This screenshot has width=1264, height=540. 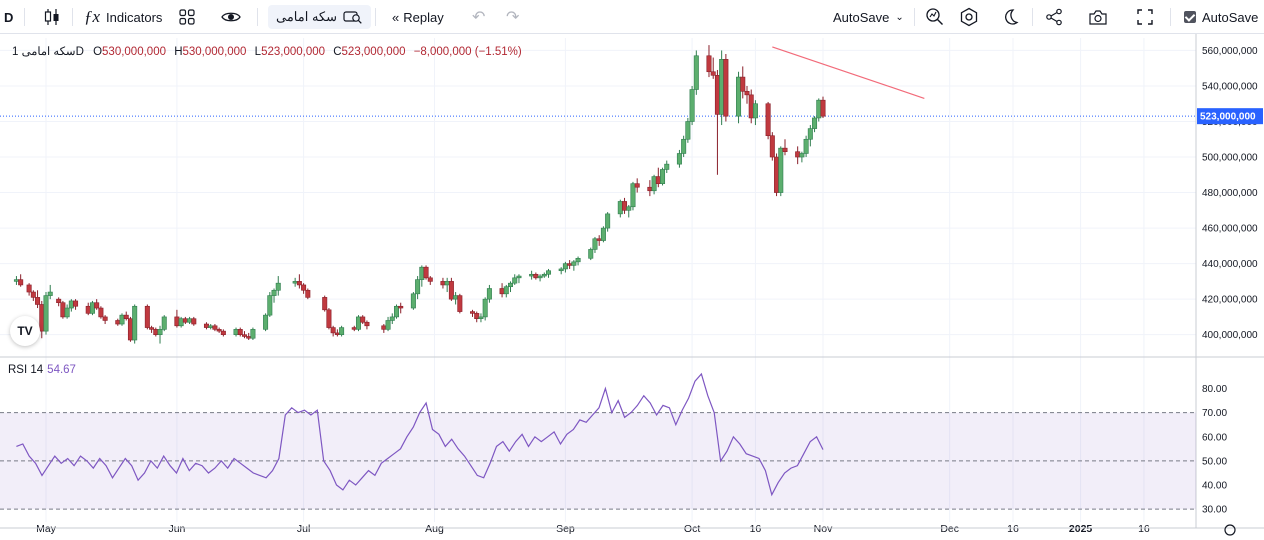 What do you see at coordinates (423, 17) in the screenshot?
I see `replay-label: Replay` at bounding box center [423, 17].